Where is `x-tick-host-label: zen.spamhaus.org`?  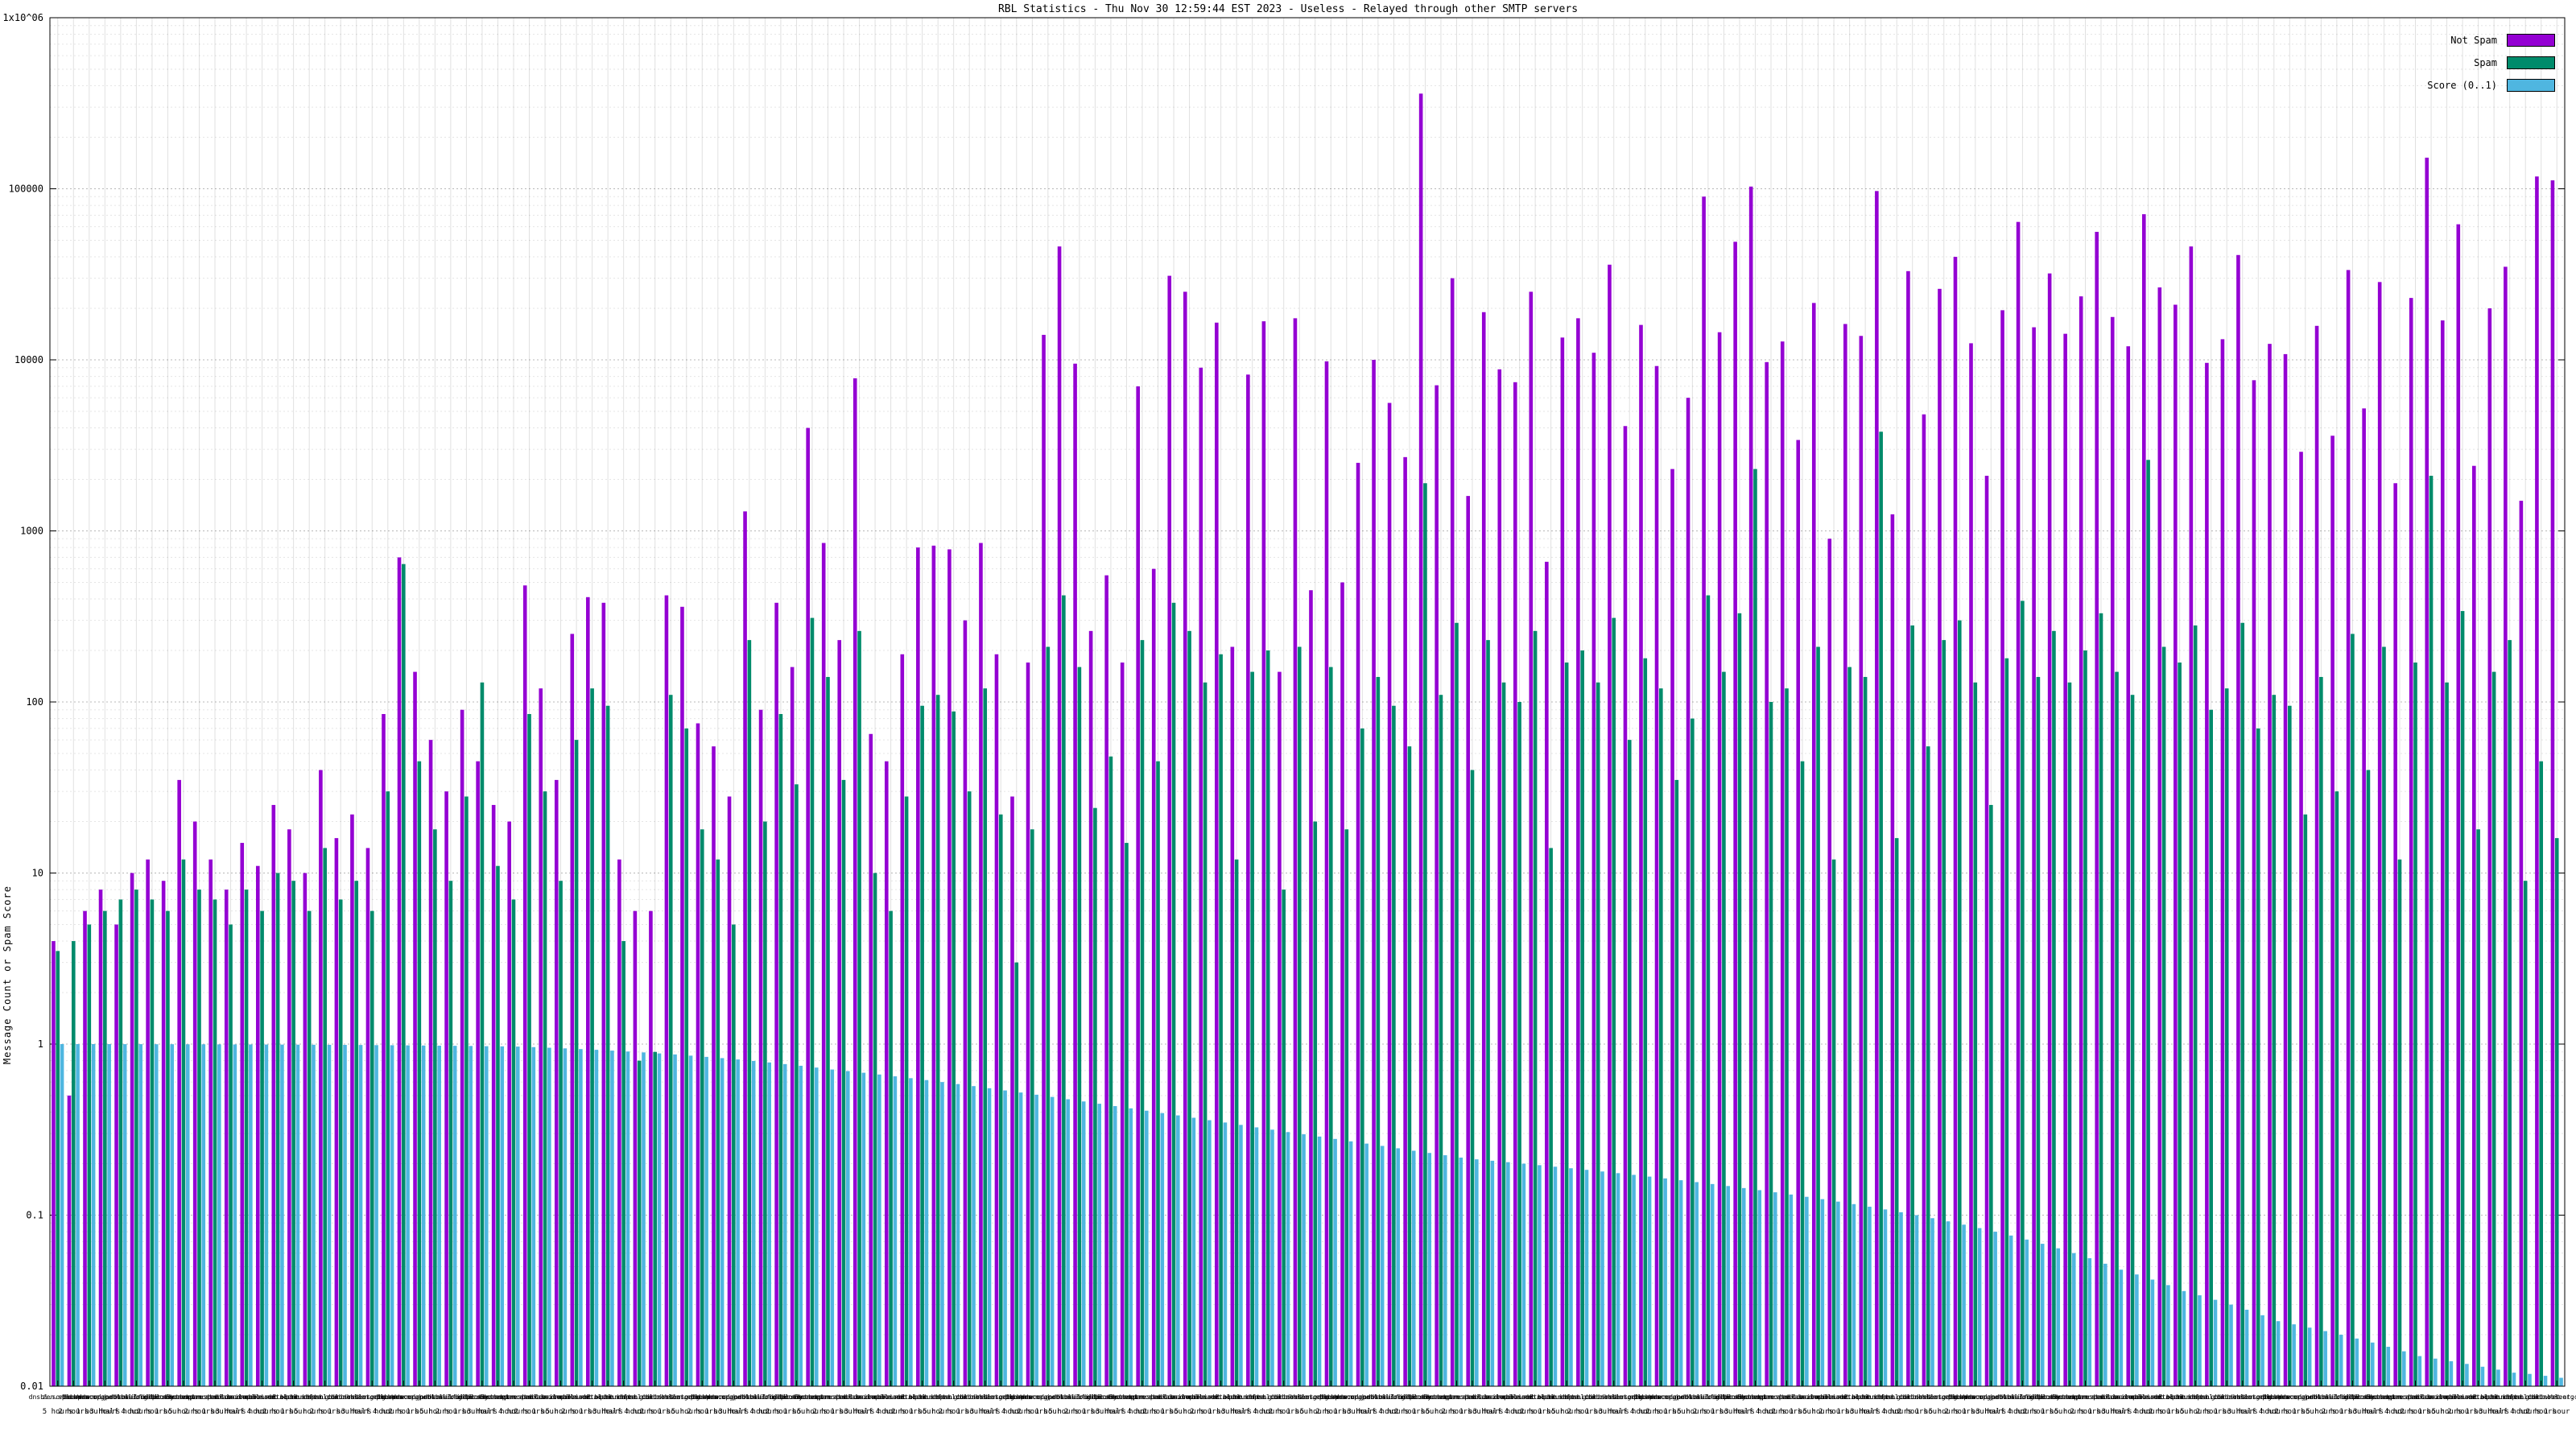
x-tick-host-label: zen.spamhaus.org is located at coordinates (388, 1397).